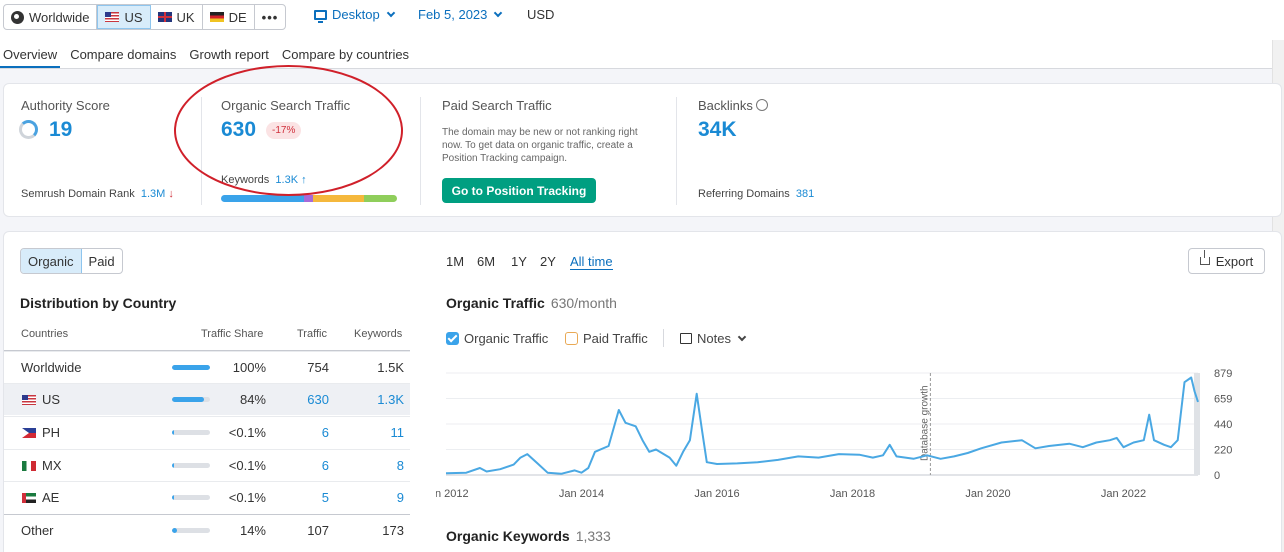  I want to click on col-keywords: Keywords, so click(378, 334).